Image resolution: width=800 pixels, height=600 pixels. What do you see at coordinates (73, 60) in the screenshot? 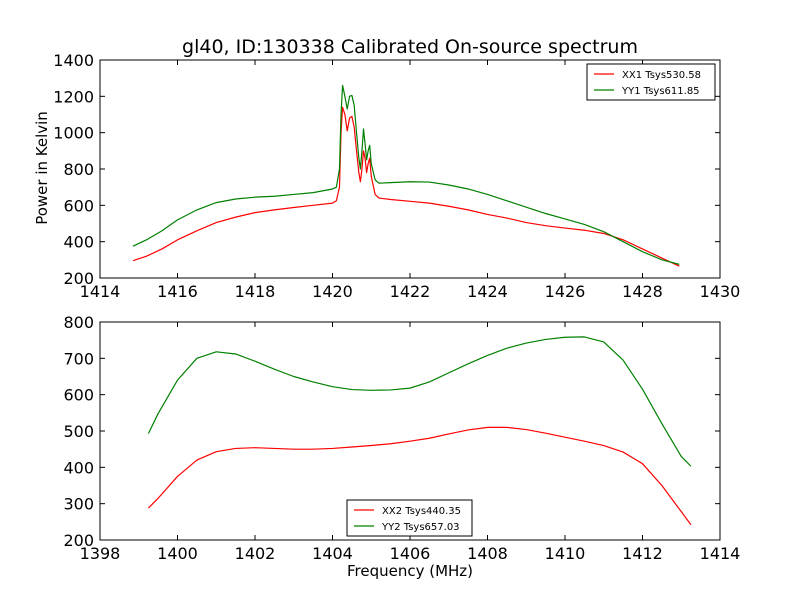
I see `top-y-tick-label: 1400` at bounding box center [73, 60].